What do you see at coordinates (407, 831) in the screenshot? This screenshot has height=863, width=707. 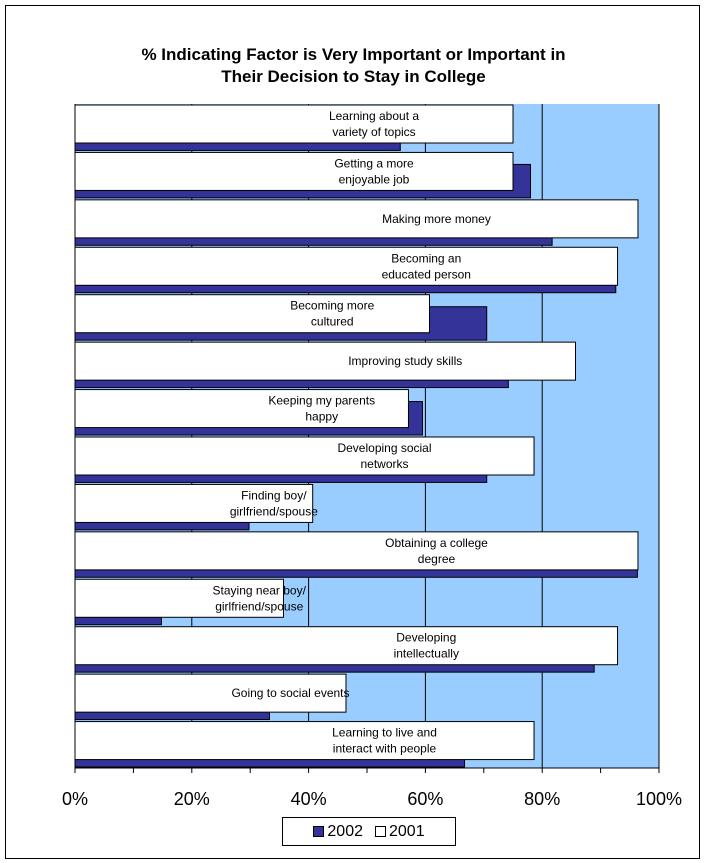 I see `legend-label-2001: 2001` at bounding box center [407, 831].